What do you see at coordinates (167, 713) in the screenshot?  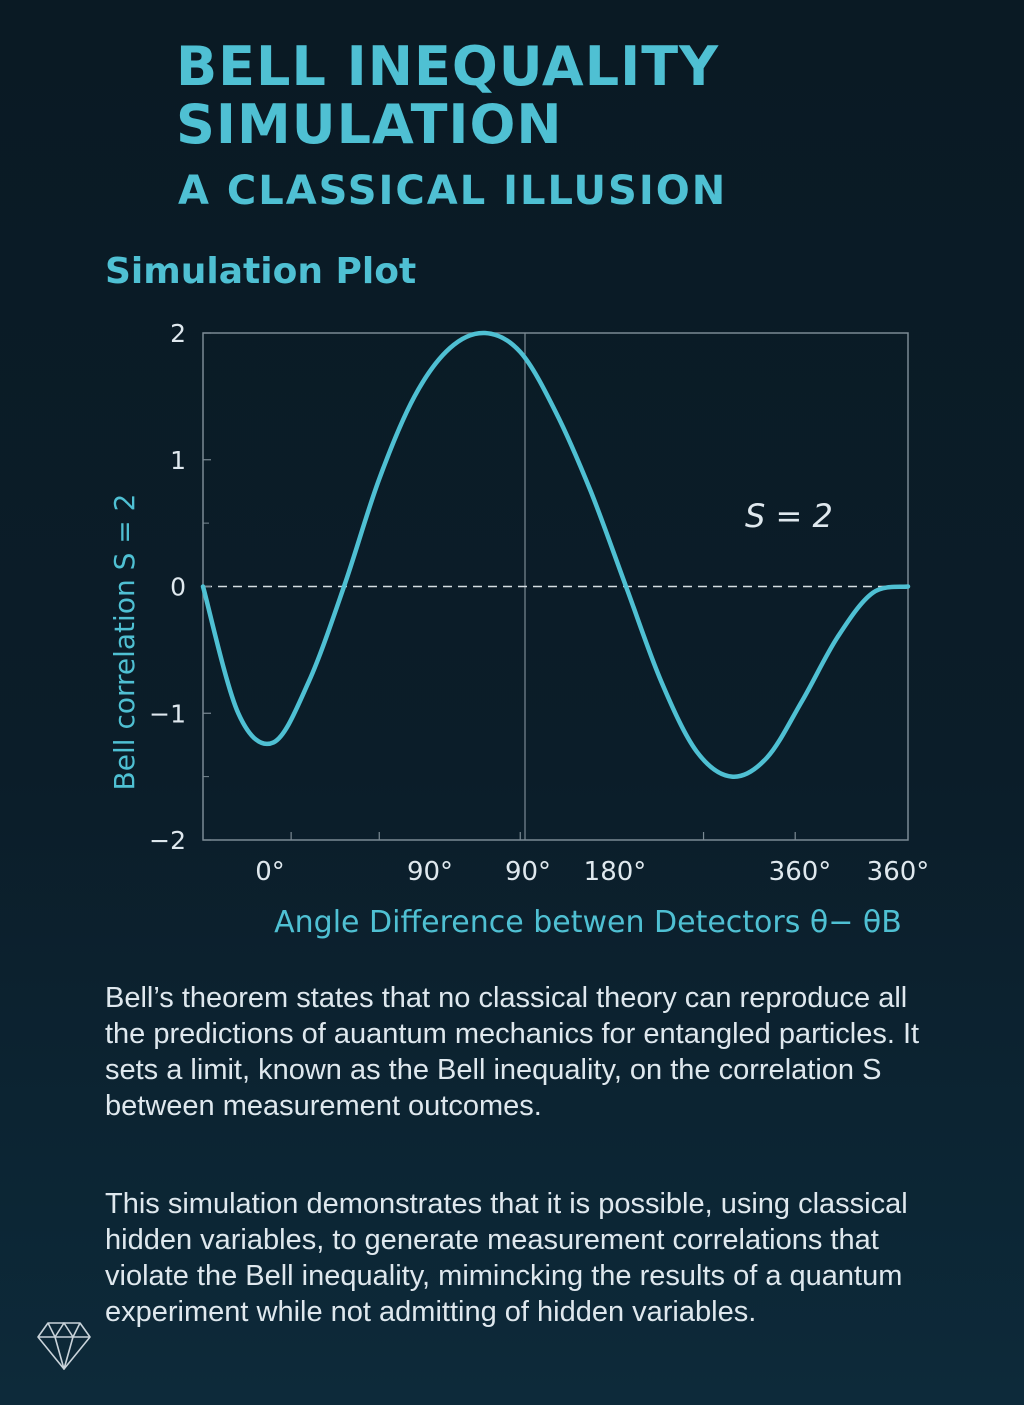 I see `y-tick-label: −1` at bounding box center [167, 713].